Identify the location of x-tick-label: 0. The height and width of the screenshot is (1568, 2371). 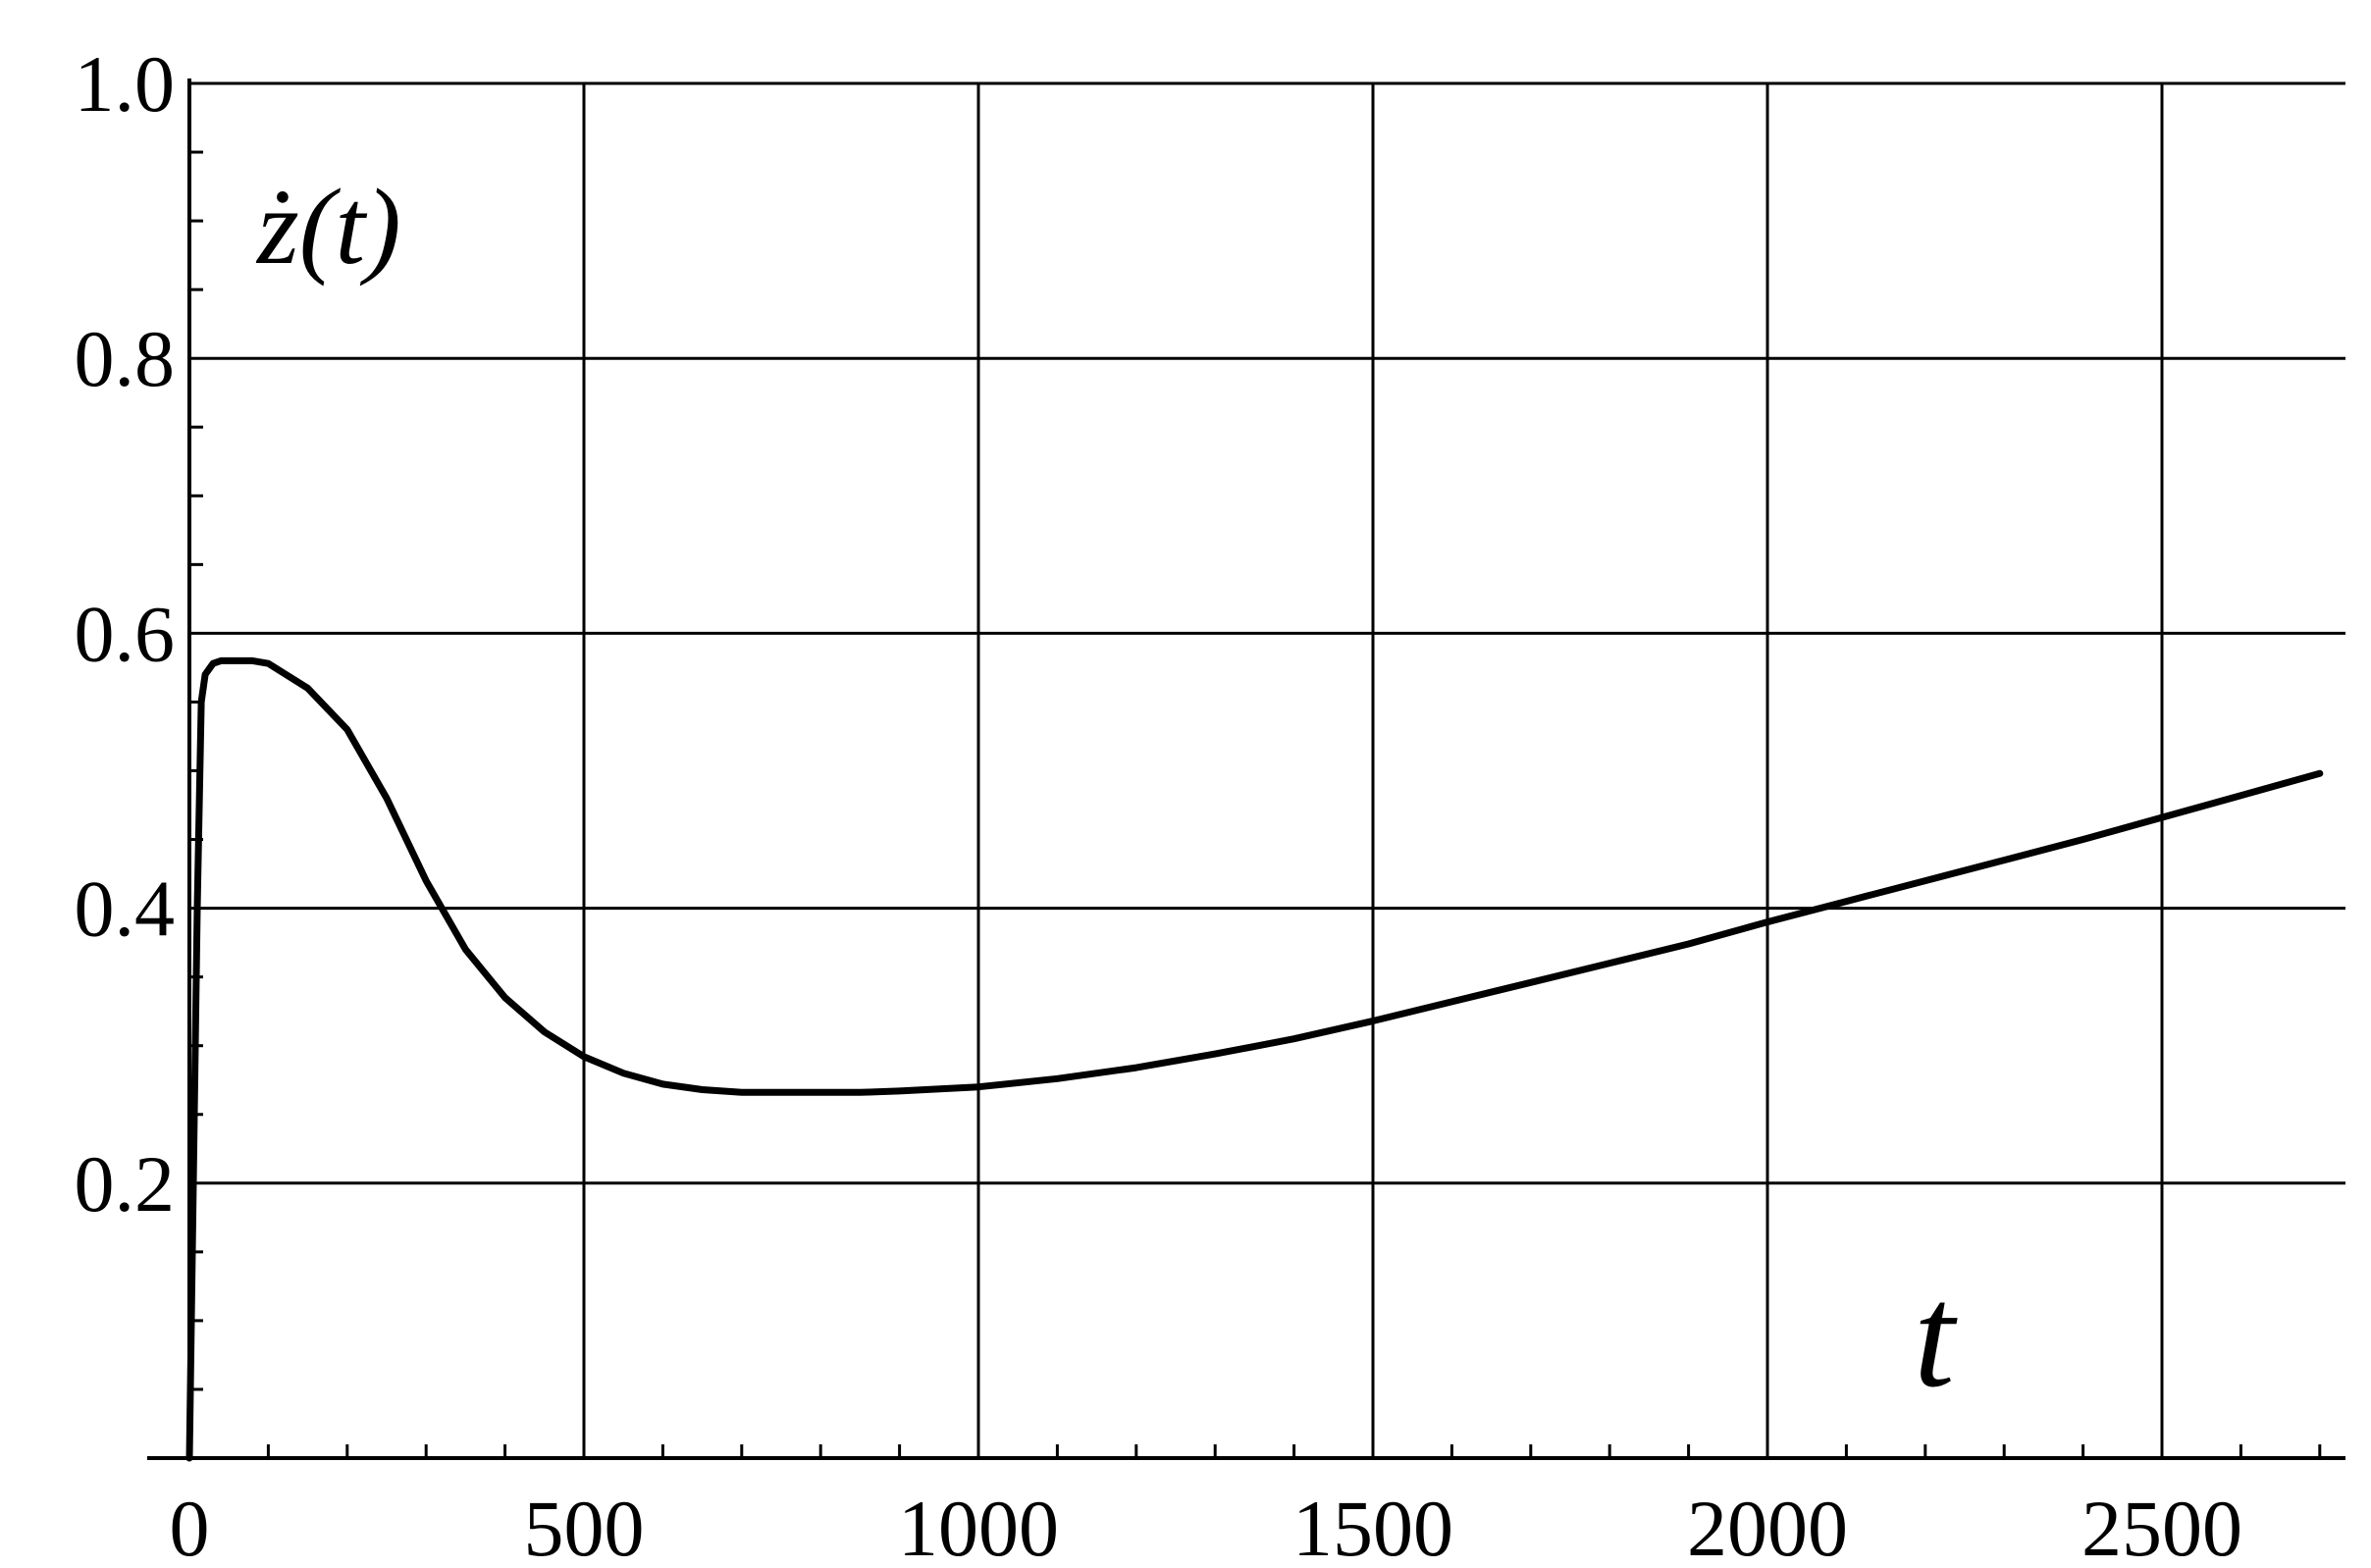
(190, 1526).